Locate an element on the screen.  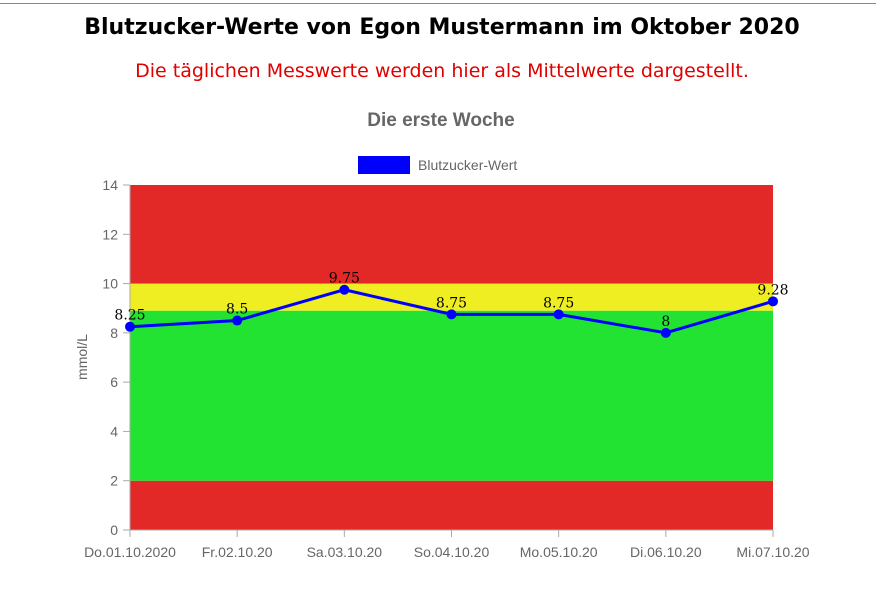
data-label: 8 is located at coordinates (665, 322).